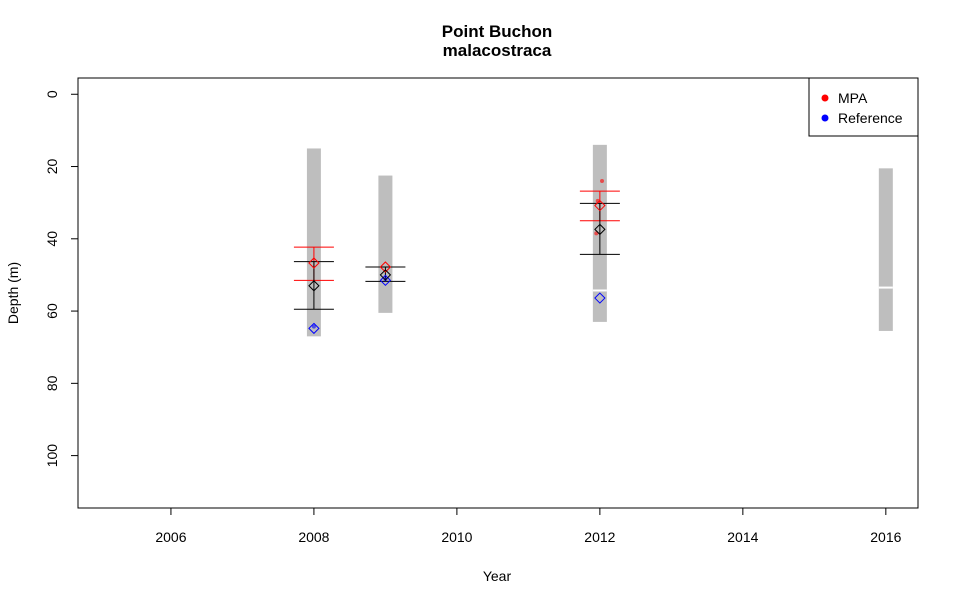 Image resolution: width=958 pixels, height=606 pixels. I want to click on reference-mean-marker-2012, so click(600, 298).